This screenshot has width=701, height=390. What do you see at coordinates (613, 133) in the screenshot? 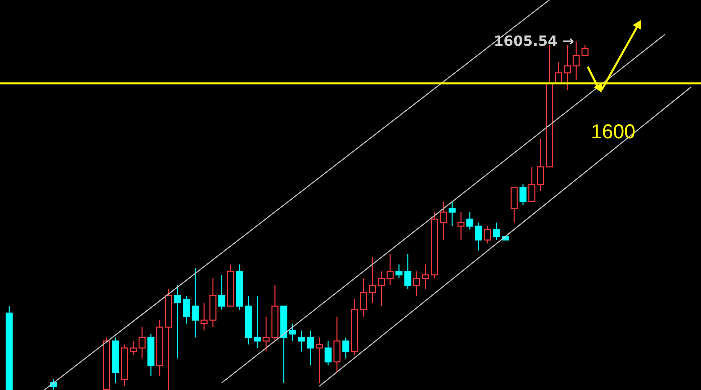
I see `annotation: 1600` at bounding box center [613, 133].